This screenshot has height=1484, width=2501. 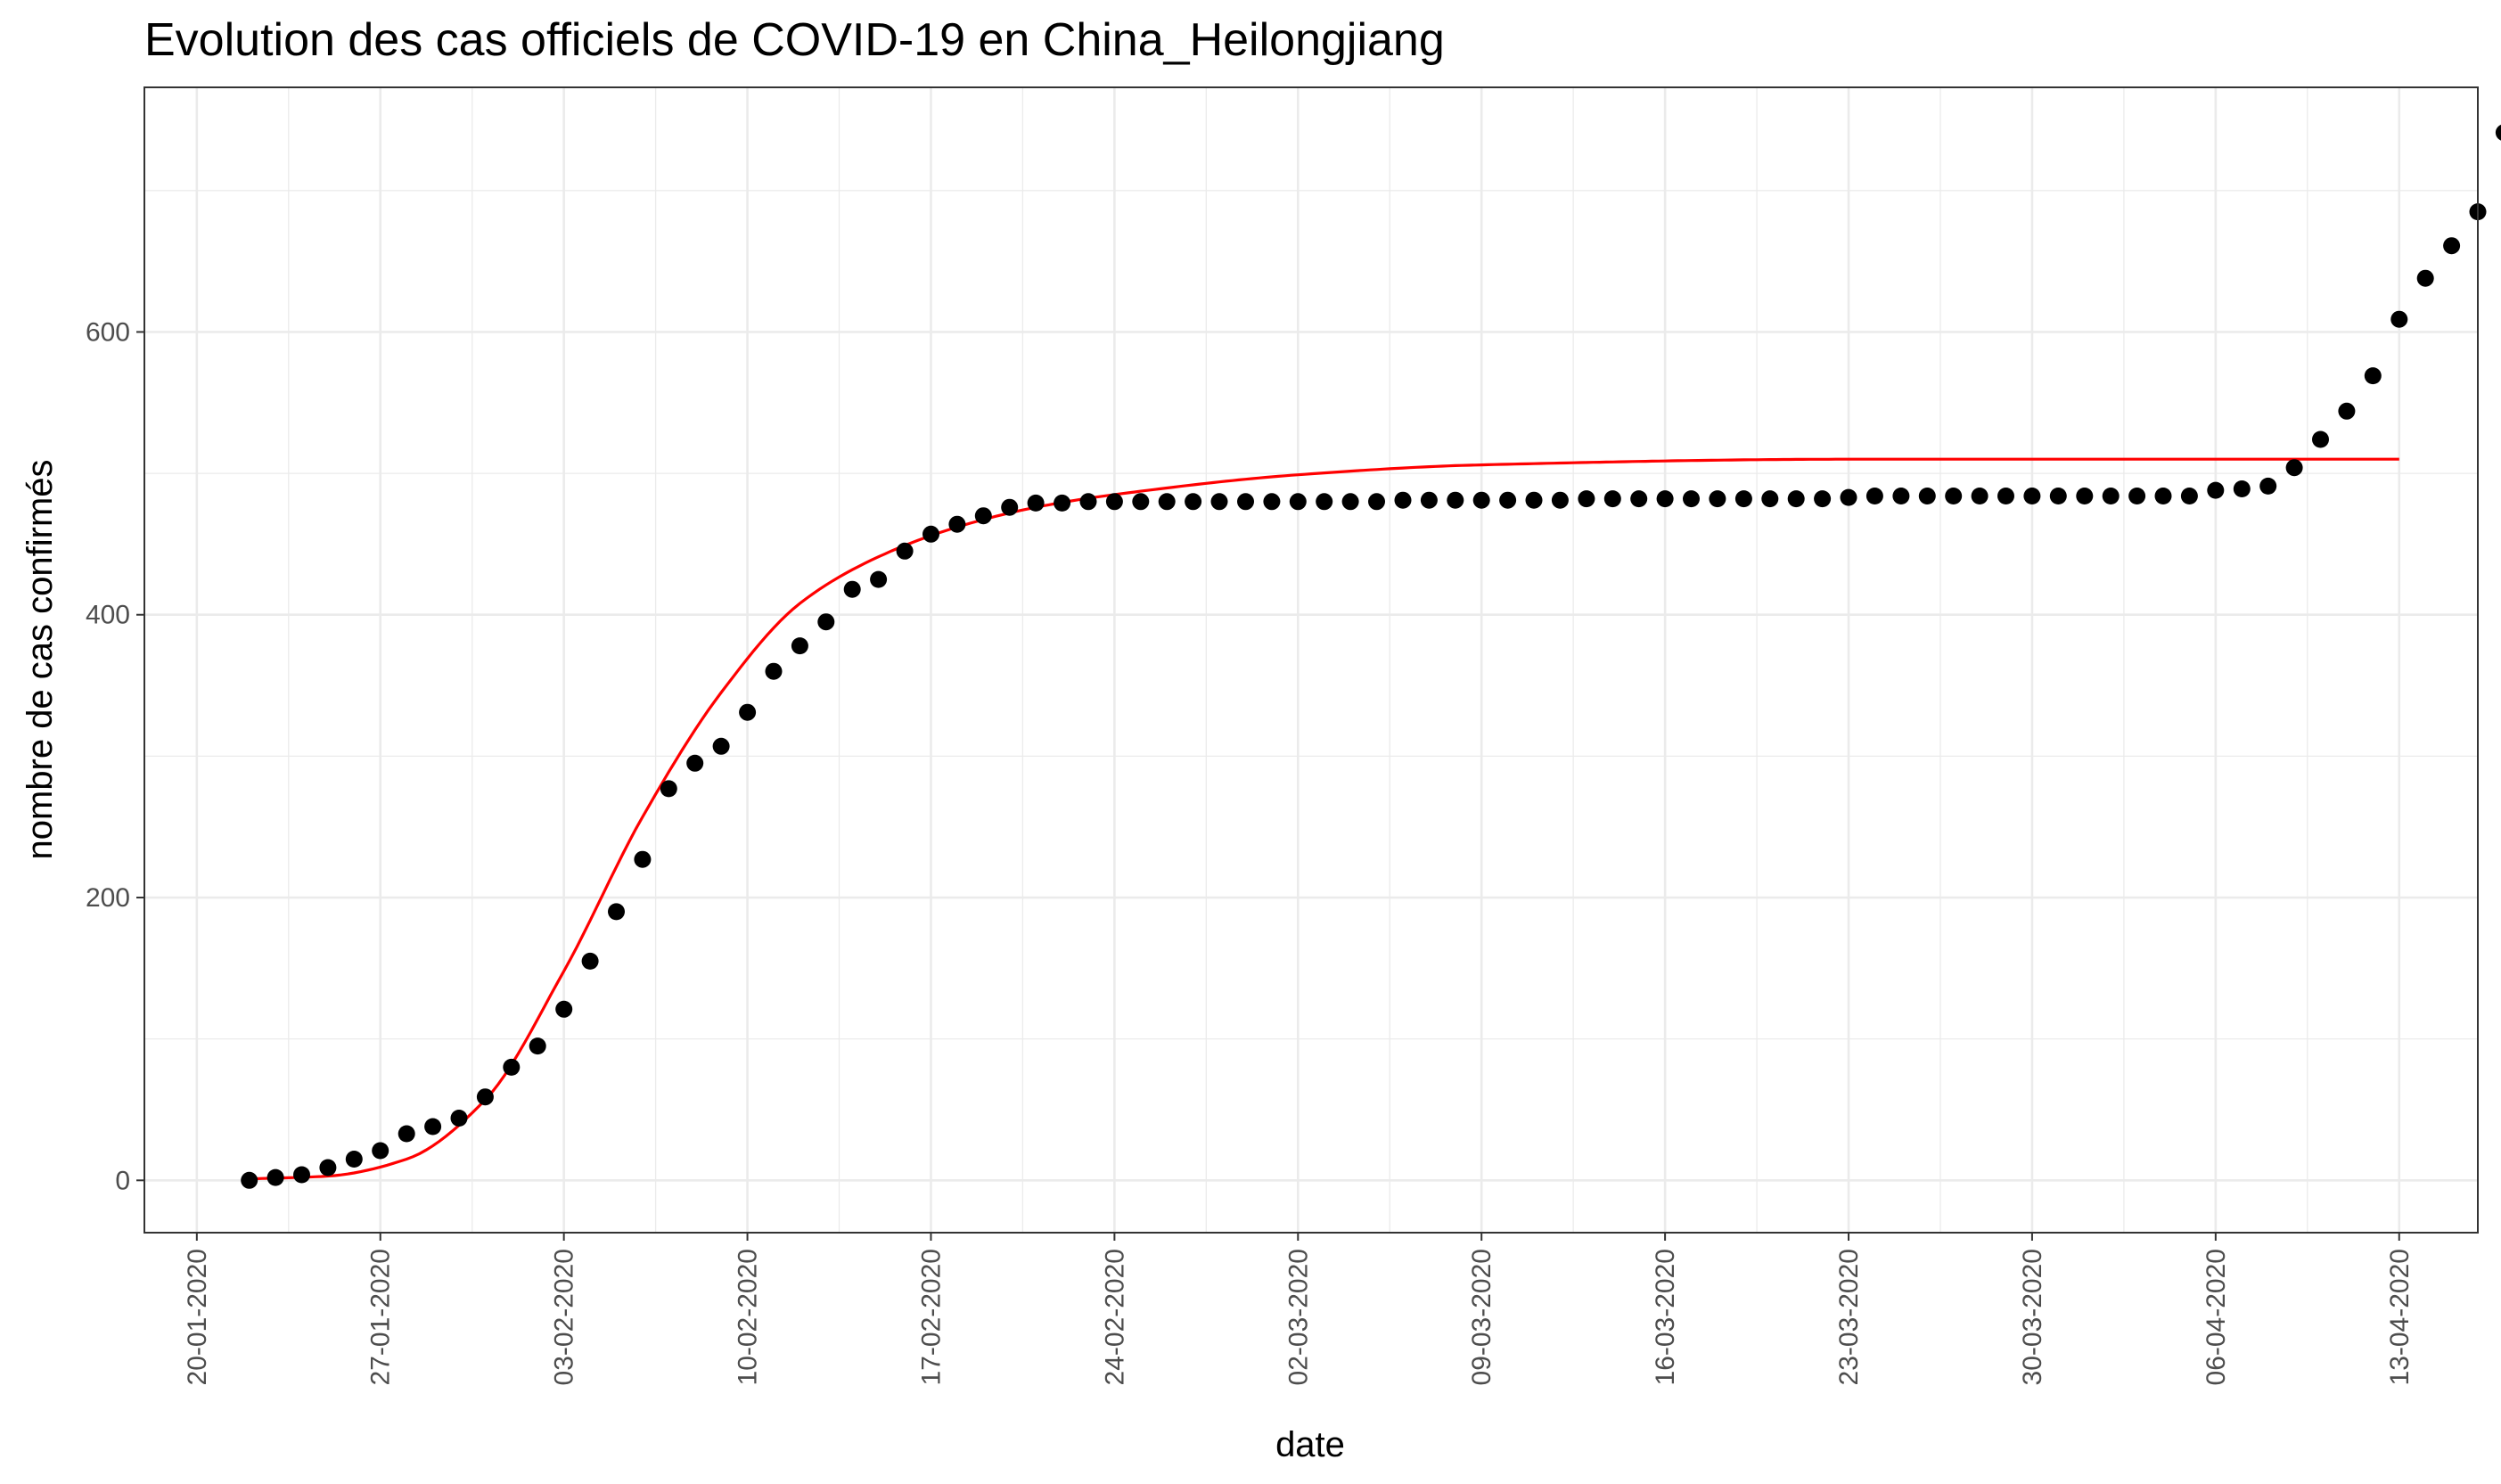 What do you see at coordinates (197, 1317) in the screenshot?
I see `x-tick-label: 20-01-2020` at bounding box center [197, 1317].